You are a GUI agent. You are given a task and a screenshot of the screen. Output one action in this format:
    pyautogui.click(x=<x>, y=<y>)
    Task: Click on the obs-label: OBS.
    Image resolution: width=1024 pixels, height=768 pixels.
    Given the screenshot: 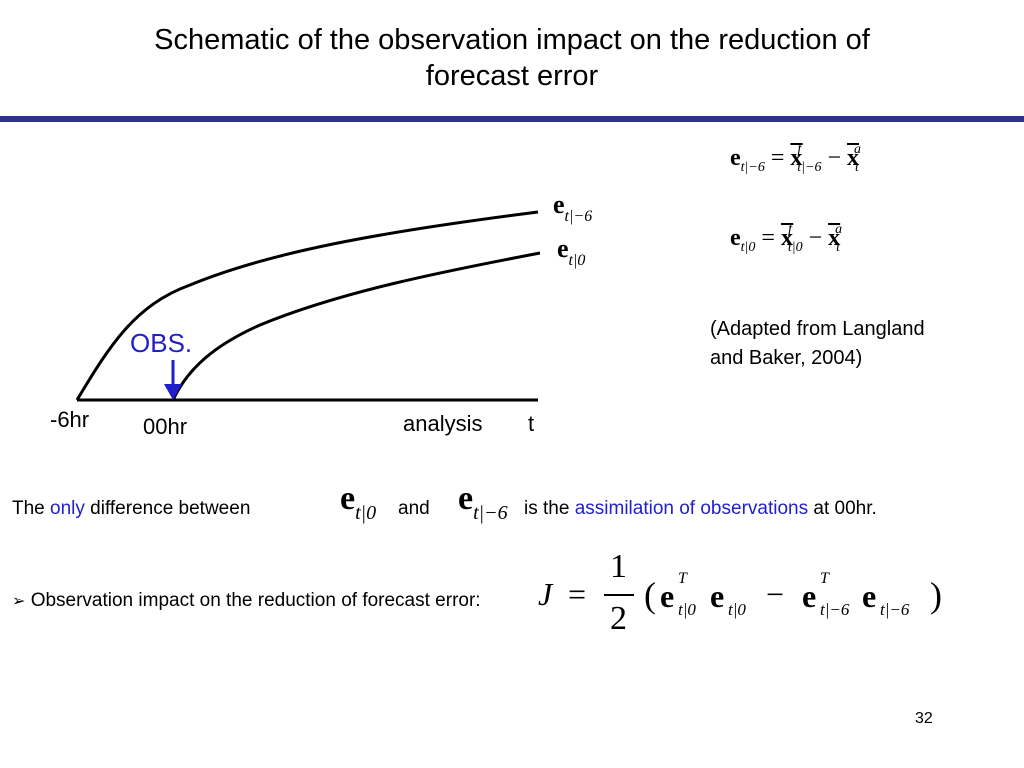 What is the action you would take?
    pyautogui.click(x=161, y=343)
    